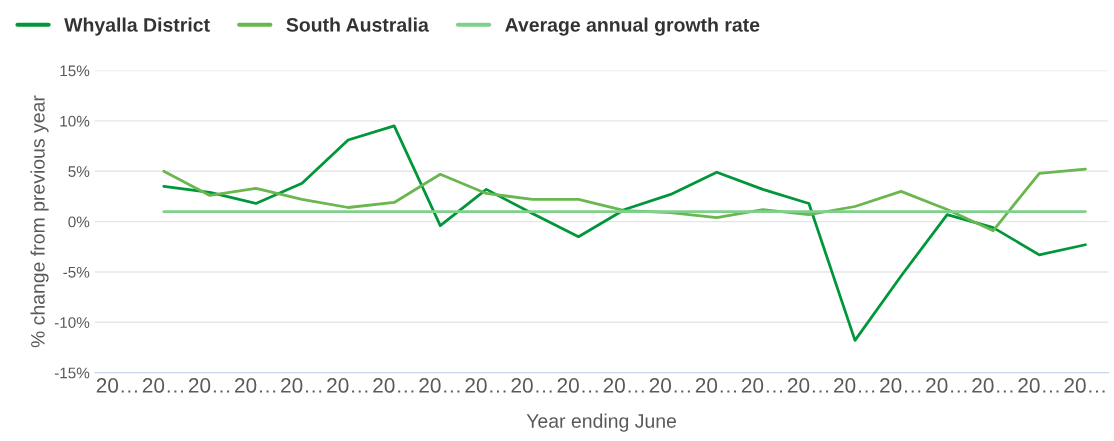 The width and height of the screenshot is (1114, 441). What do you see at coordinates (72, 322) in the screenshot?
I see `y-tick-label: -10%` at bounding box center [72, 322].